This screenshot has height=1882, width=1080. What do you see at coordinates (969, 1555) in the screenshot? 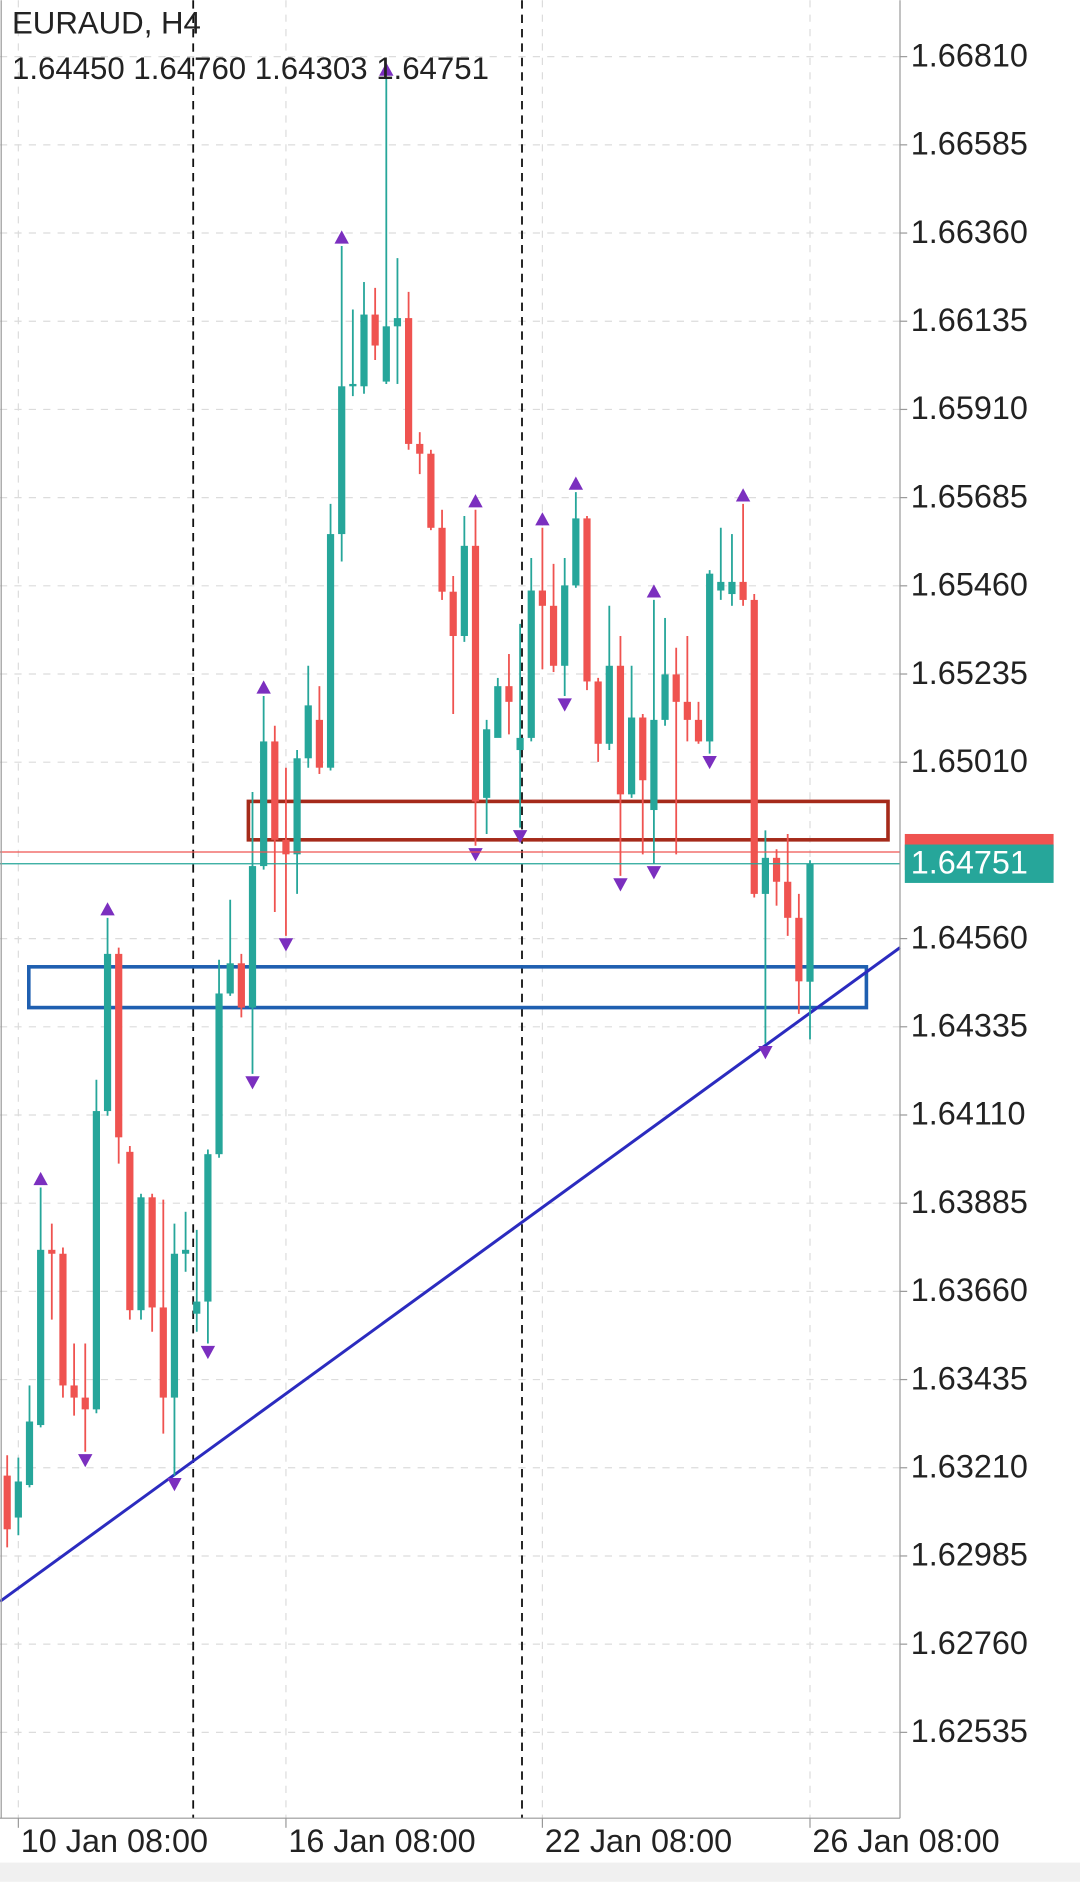
I see `y-tick-label: 1.62985` at bounding box center [969, 1555].